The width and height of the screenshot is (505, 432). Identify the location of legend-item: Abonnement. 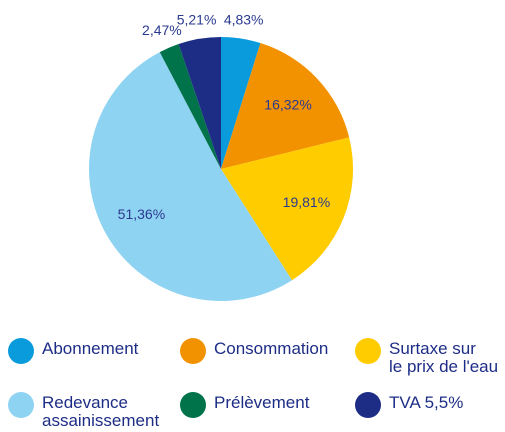
(73, 351).